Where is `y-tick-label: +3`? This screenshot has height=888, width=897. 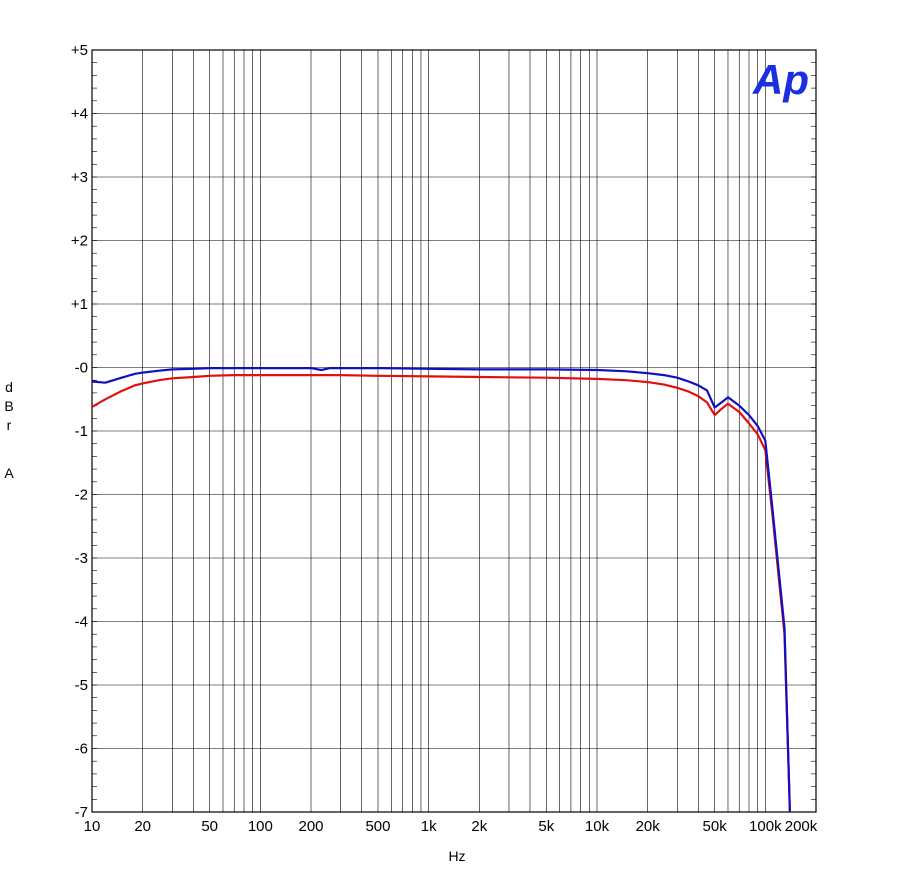
y-tick-label: +3 is located at coordinates (79, 177).